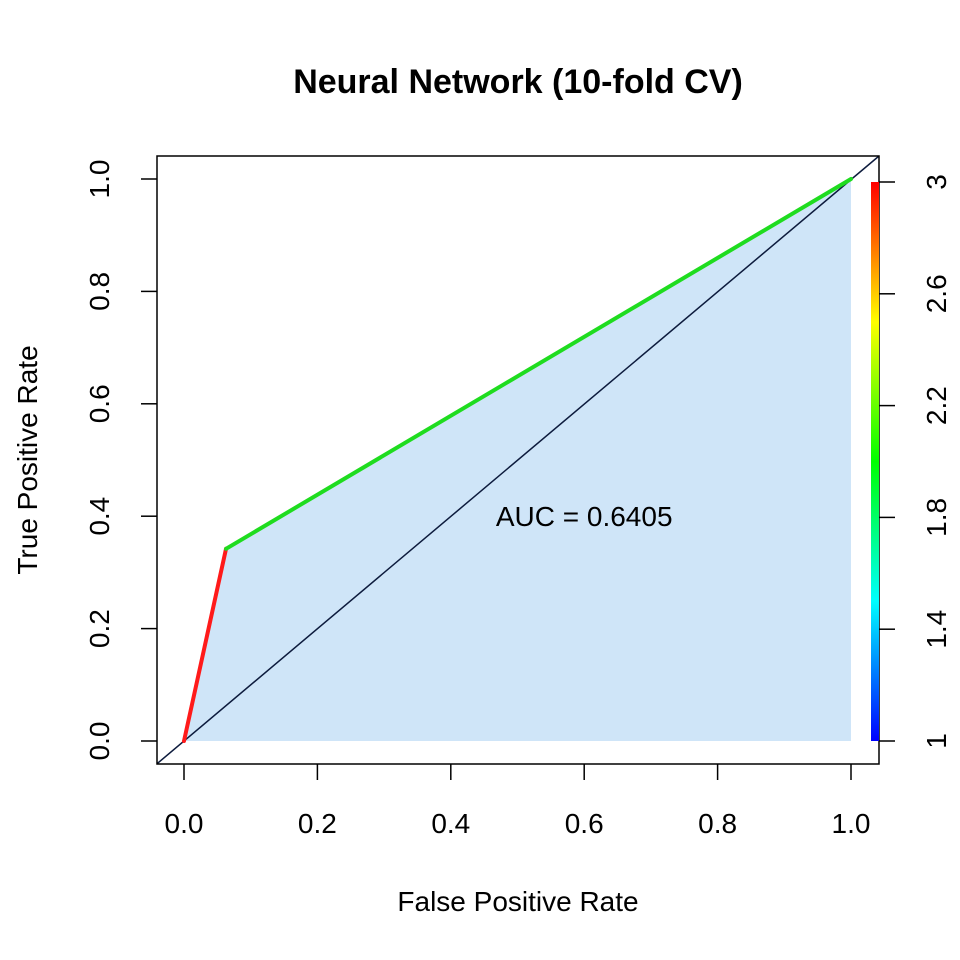 Image resolution: width=960 pixels, height=960 pixels. What do you see at coordinates (936, 629) in the screenshot?
I see `colorbar-tick-label: 1.4` at bounding box center [936, 629].